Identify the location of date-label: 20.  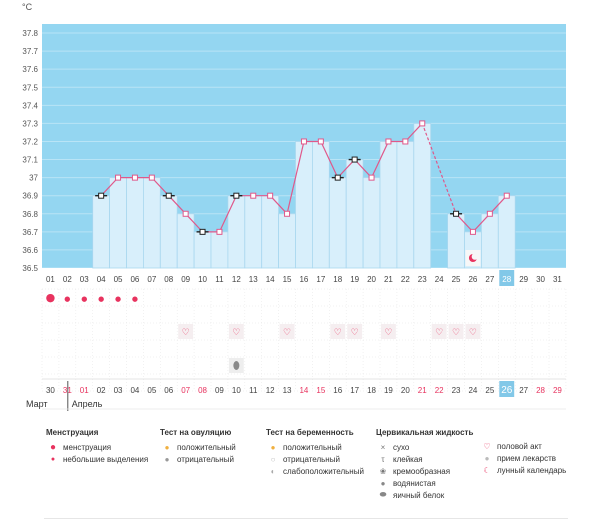
(405, 390).